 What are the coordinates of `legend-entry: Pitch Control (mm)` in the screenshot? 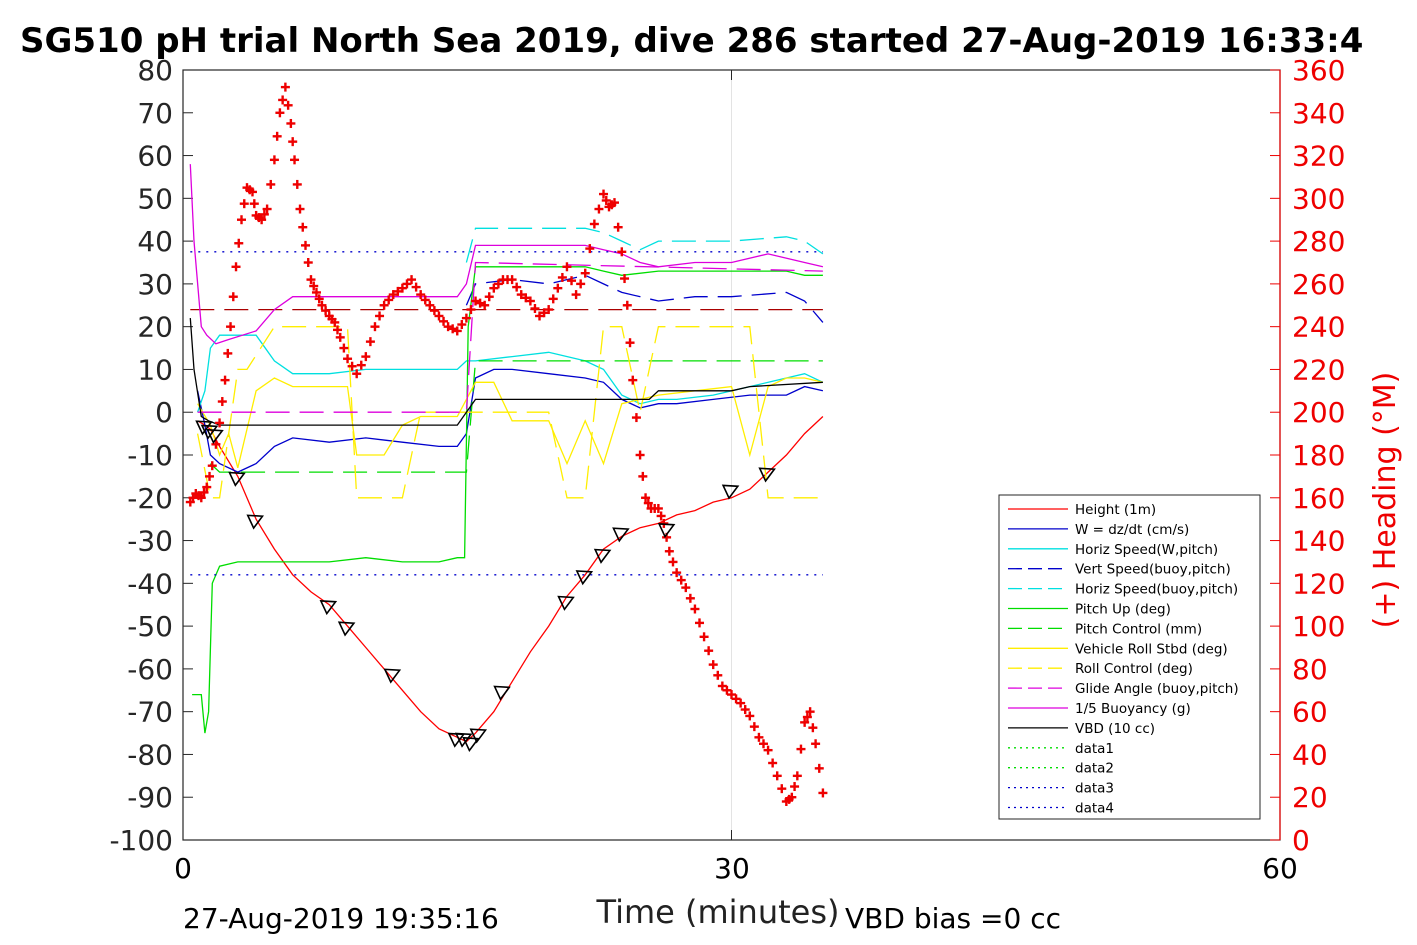 It's located at (1138, 629).